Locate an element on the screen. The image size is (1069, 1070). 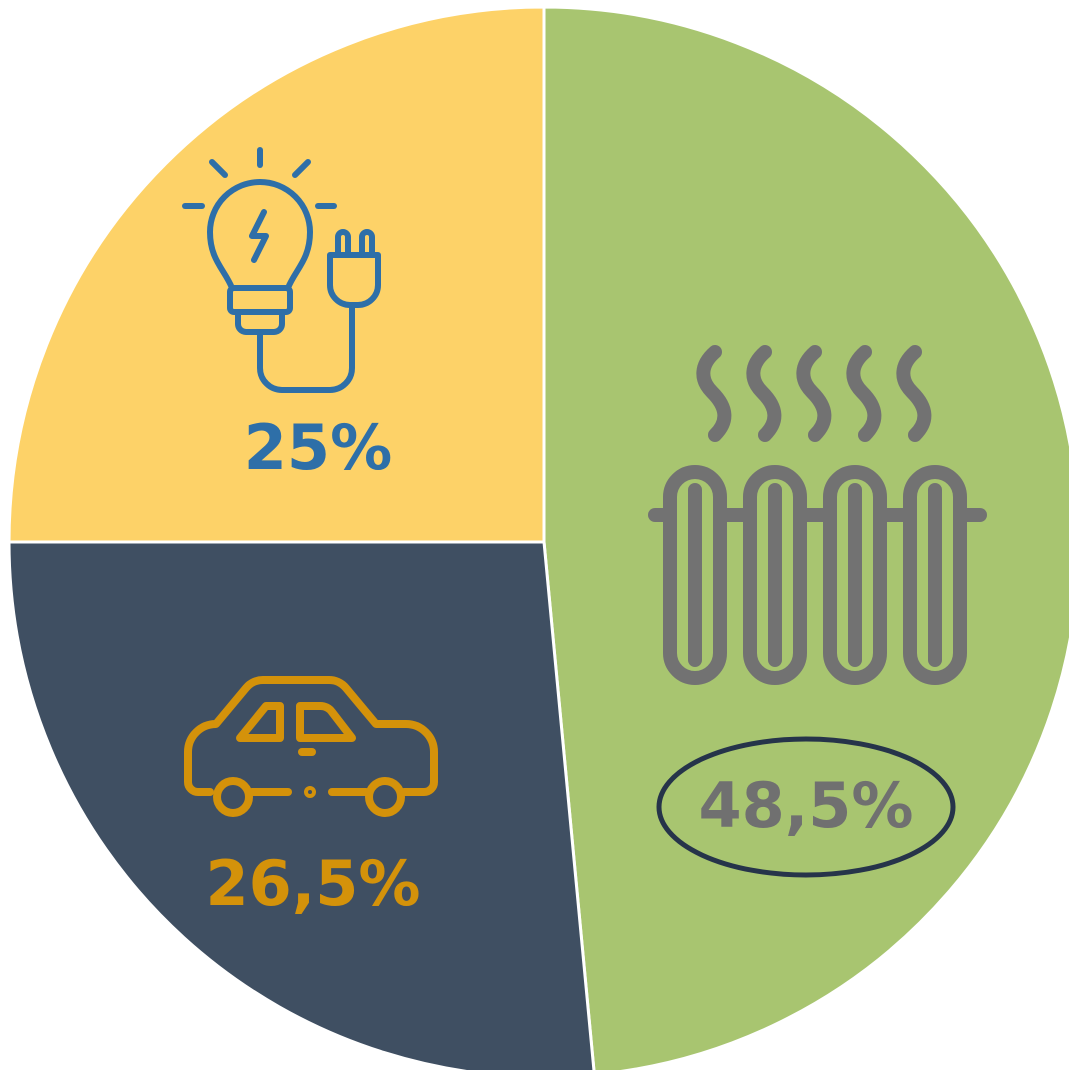
value-label: 25% is located at coordinates (318, 447).